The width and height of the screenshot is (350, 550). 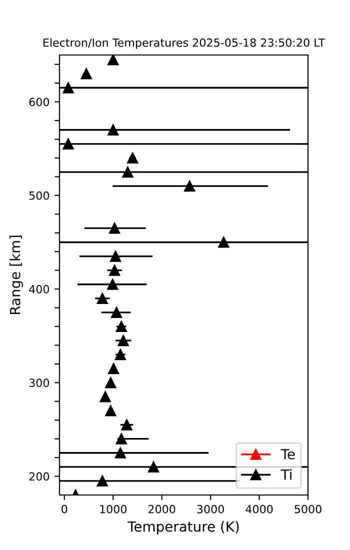 I want to click on x-tick-label: 2000, so click(x=162, y=509).